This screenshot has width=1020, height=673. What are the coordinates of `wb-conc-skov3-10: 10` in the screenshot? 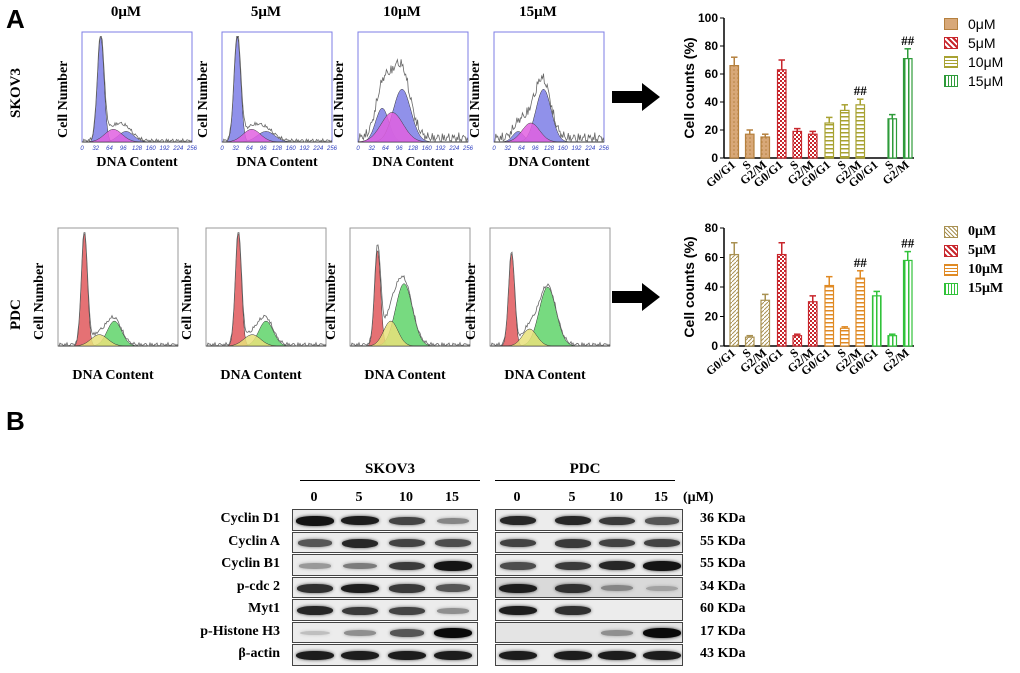 It's located at (406, 497).